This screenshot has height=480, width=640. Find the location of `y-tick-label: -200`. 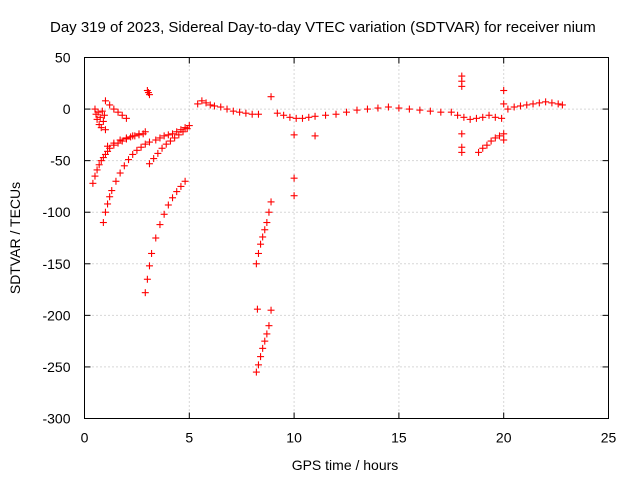

y-tick-label: -200 is located at coordinates (56, 315).